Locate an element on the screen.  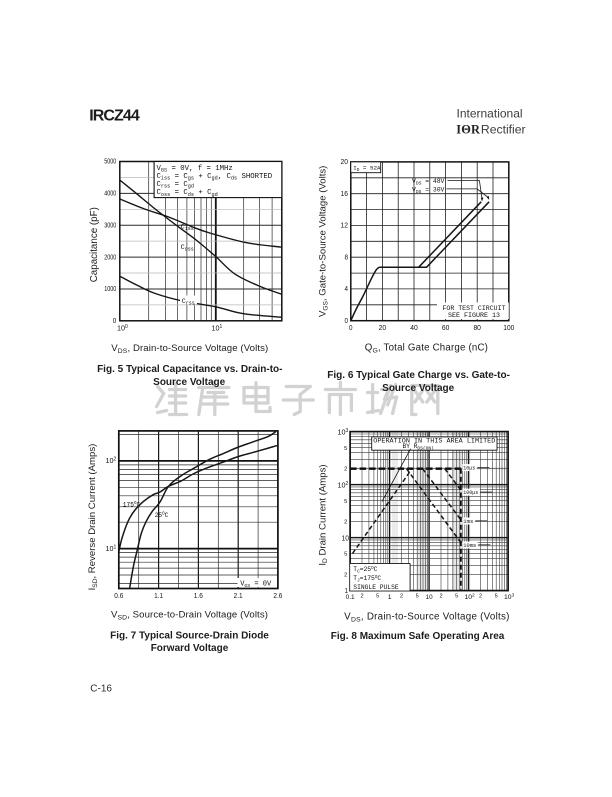
svg-text: 3000 is located at coordinates (110, 224).